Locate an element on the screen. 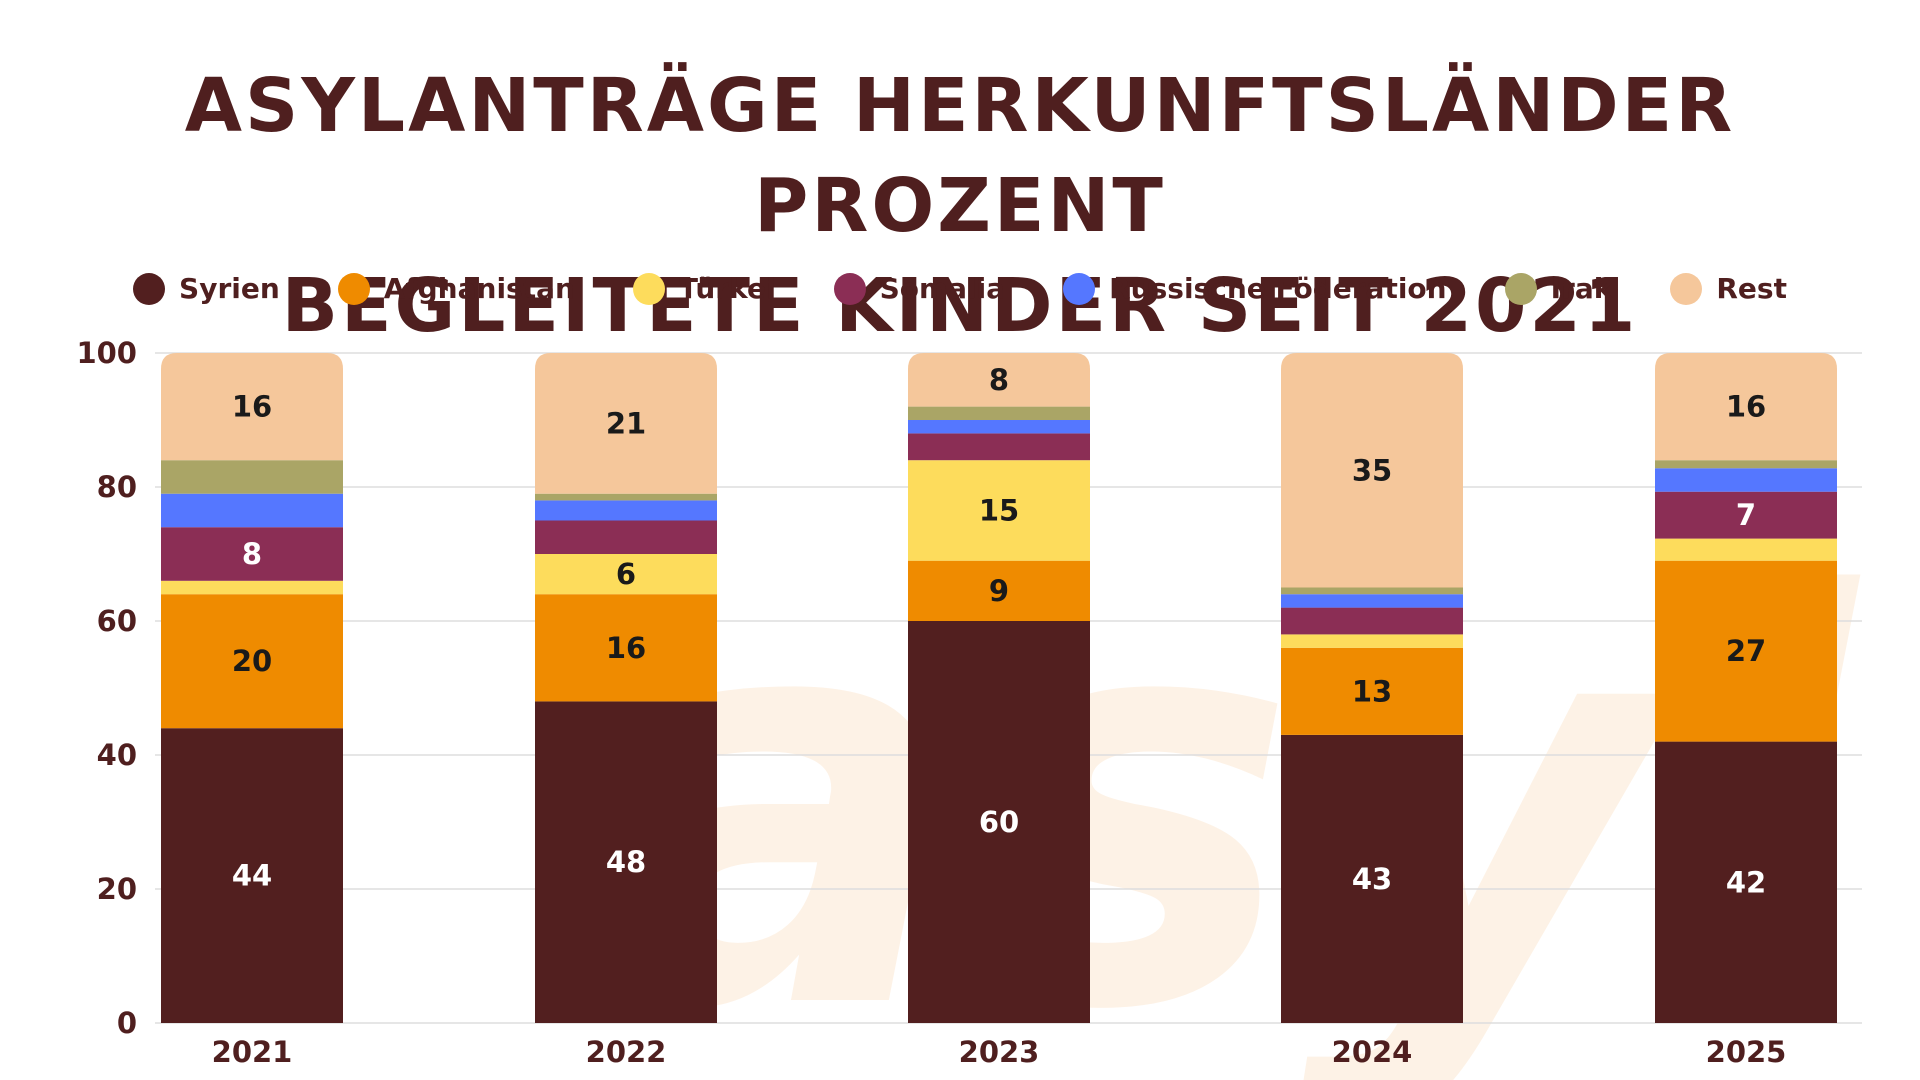 The height and width of the screenshot is (1080, 1920). bar-segment-rest-2021 is located at coordinates (252, 407).